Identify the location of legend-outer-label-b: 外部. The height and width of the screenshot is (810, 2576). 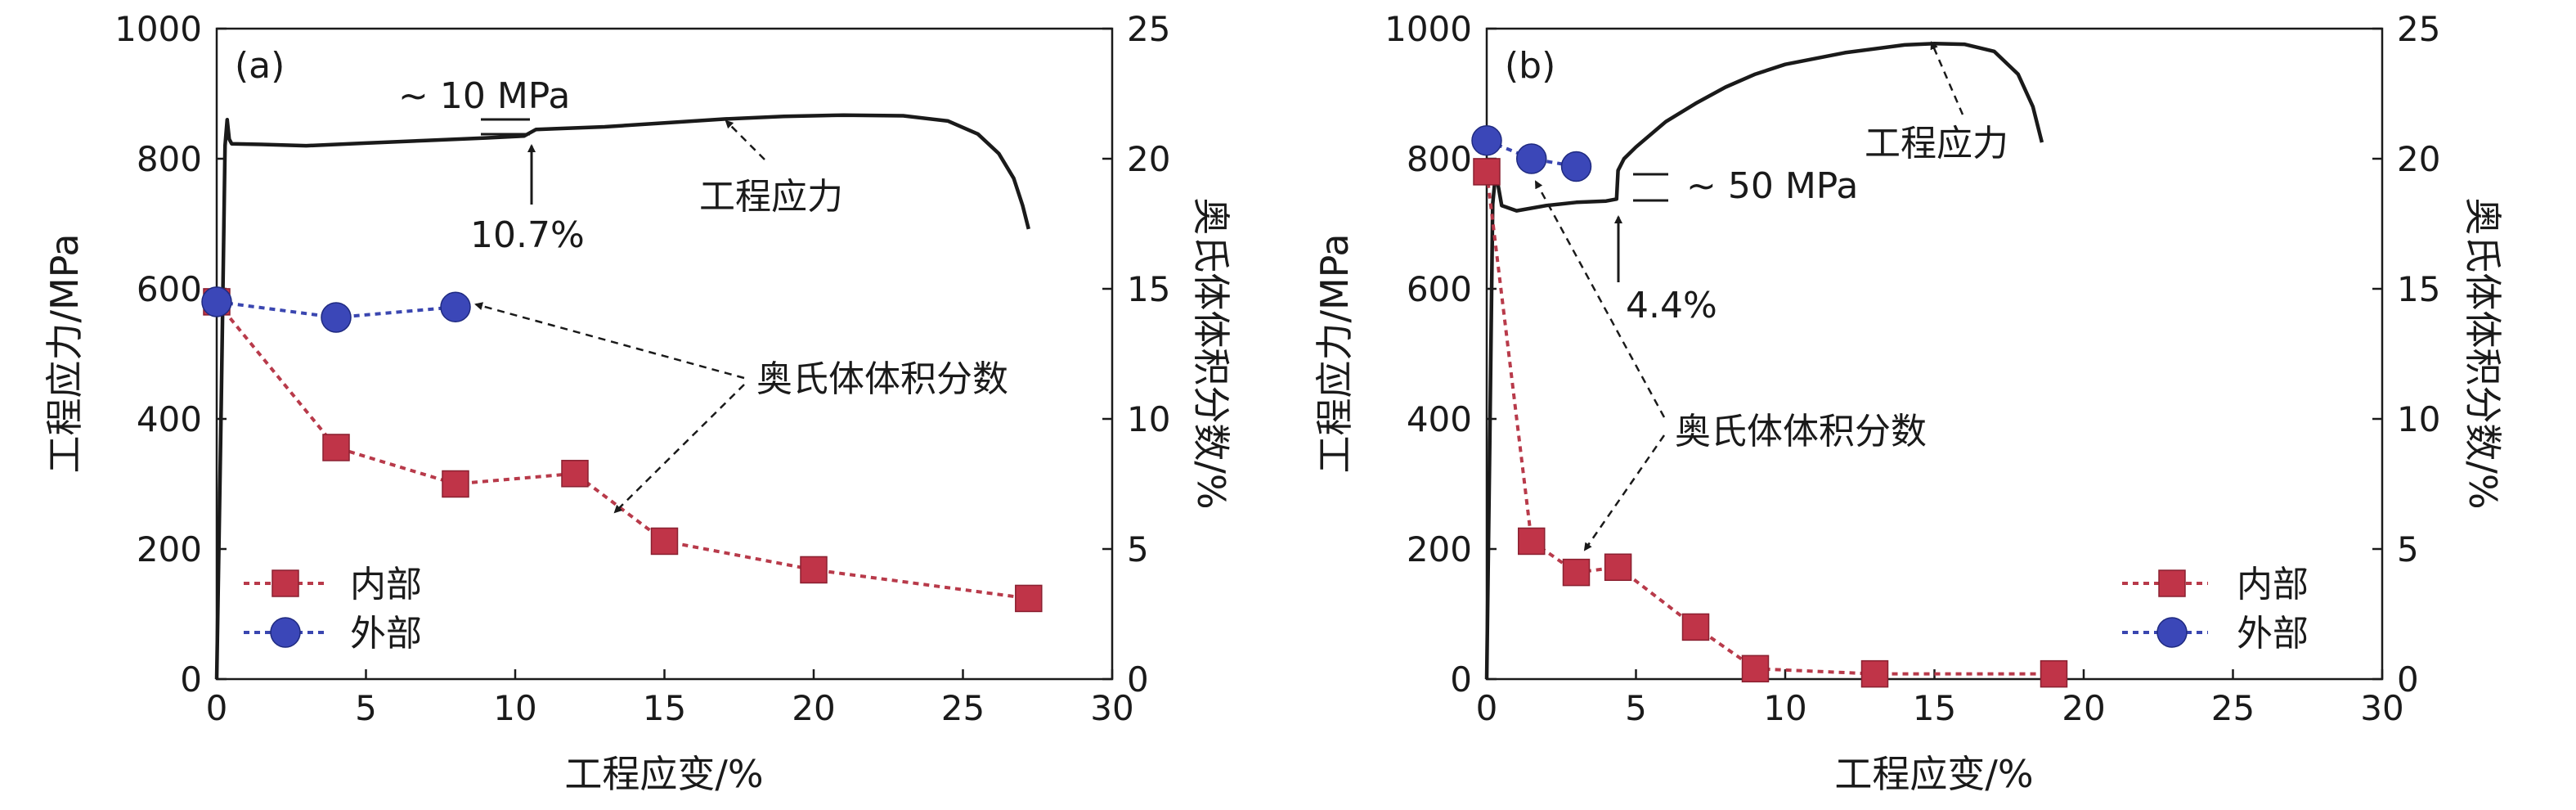
(2273, 634).